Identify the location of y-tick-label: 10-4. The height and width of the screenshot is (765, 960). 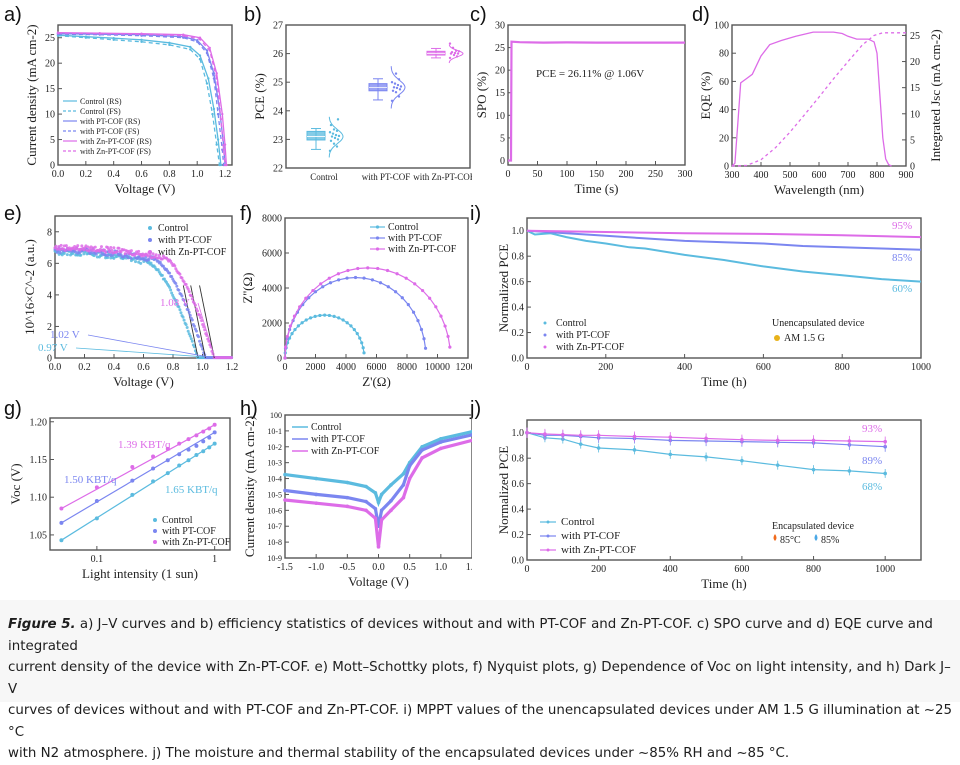
(274, 479).